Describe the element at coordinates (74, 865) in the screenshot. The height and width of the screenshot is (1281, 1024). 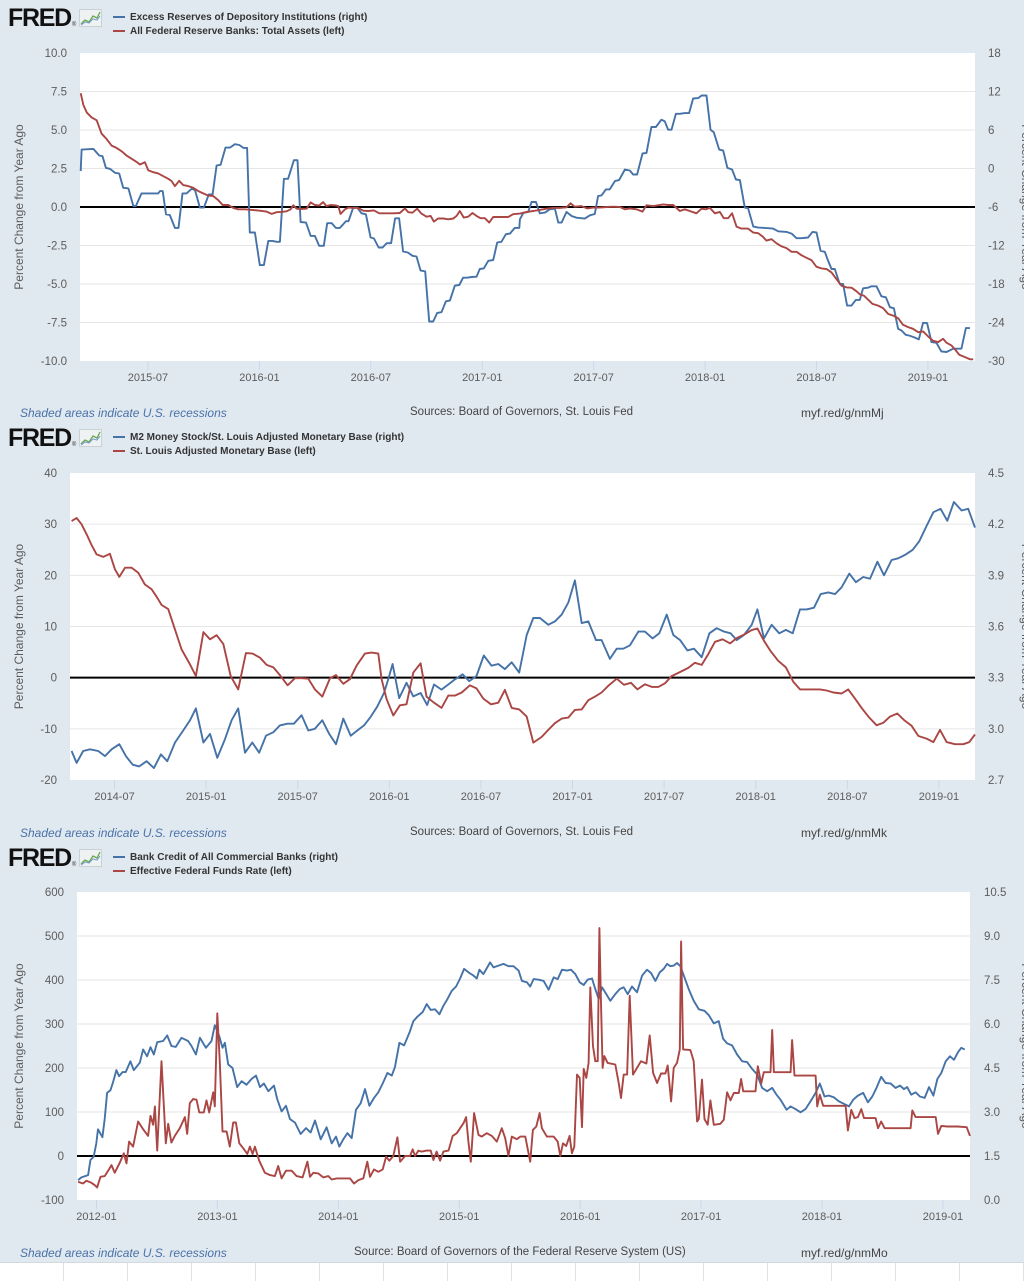
I see `registered-mark: ®` at that location.